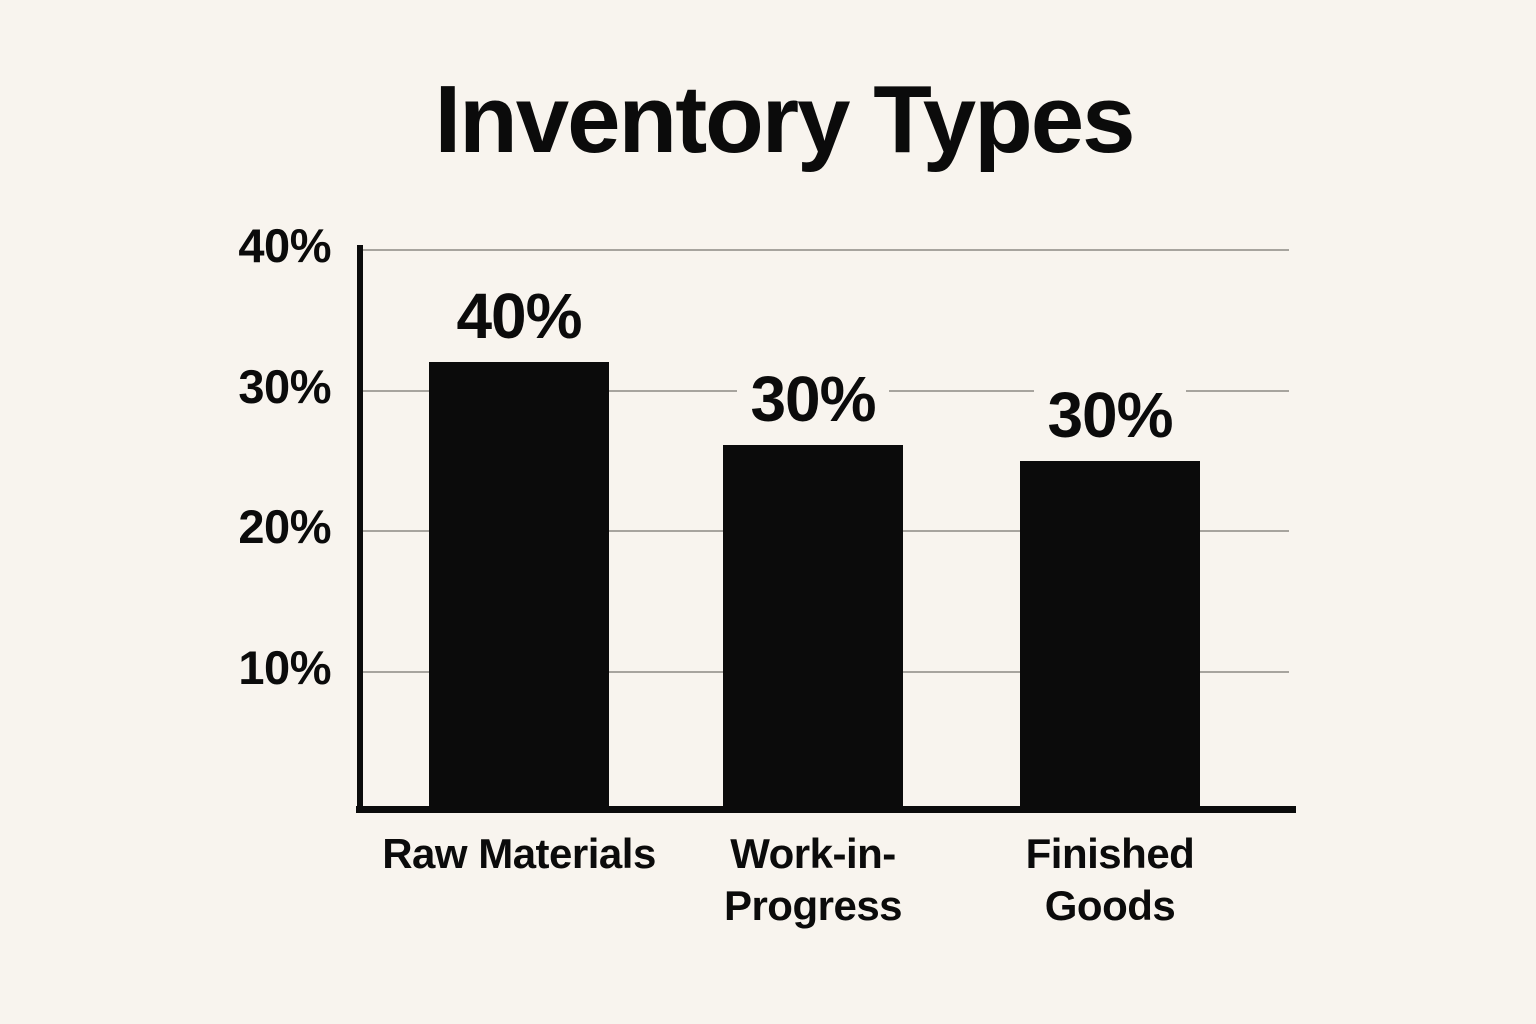  Describe the element at coordinates (1110, 636) in the screenshot. I see `bar-finished-goods` at that location.